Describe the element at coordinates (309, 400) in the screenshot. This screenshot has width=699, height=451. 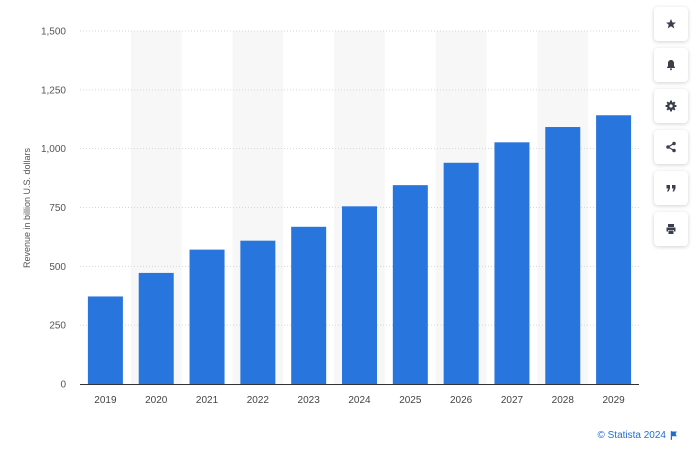
I see `x-tick-label: 2023` at that location.